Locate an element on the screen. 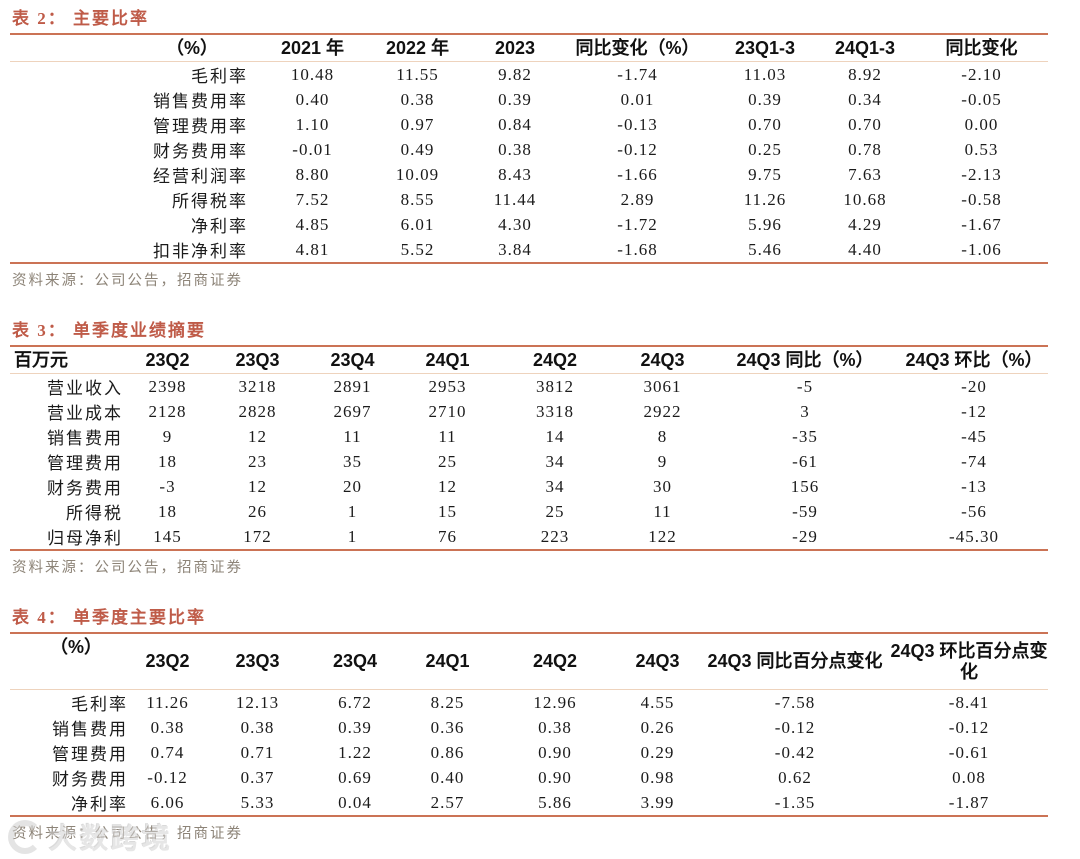  table-cell: -7.58 is located at coordinates (795, 702).